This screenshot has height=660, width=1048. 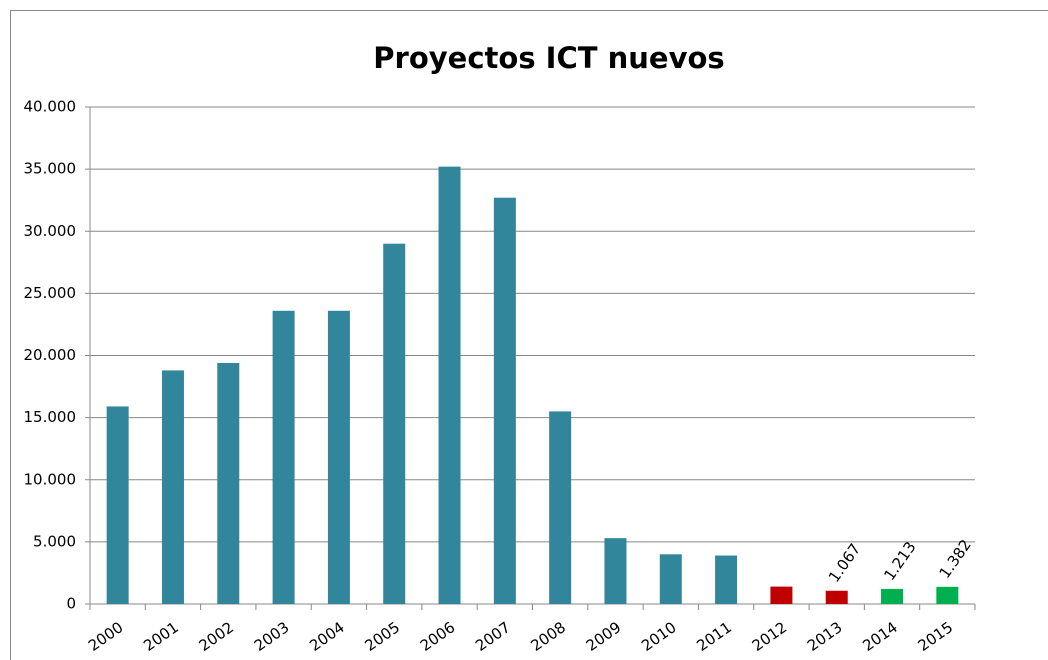 I want to click on y-tick-label: 20.000, so click(x=50, y=355).